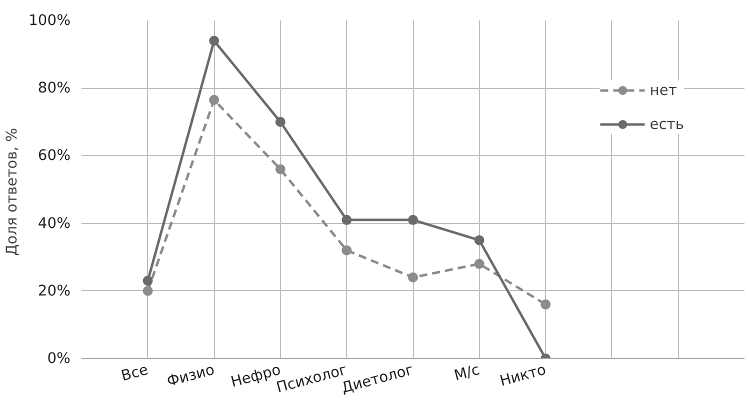 The image size is (749, 407). I want to click on y-axis-title: Доля ответов, %, so click(12, 192).